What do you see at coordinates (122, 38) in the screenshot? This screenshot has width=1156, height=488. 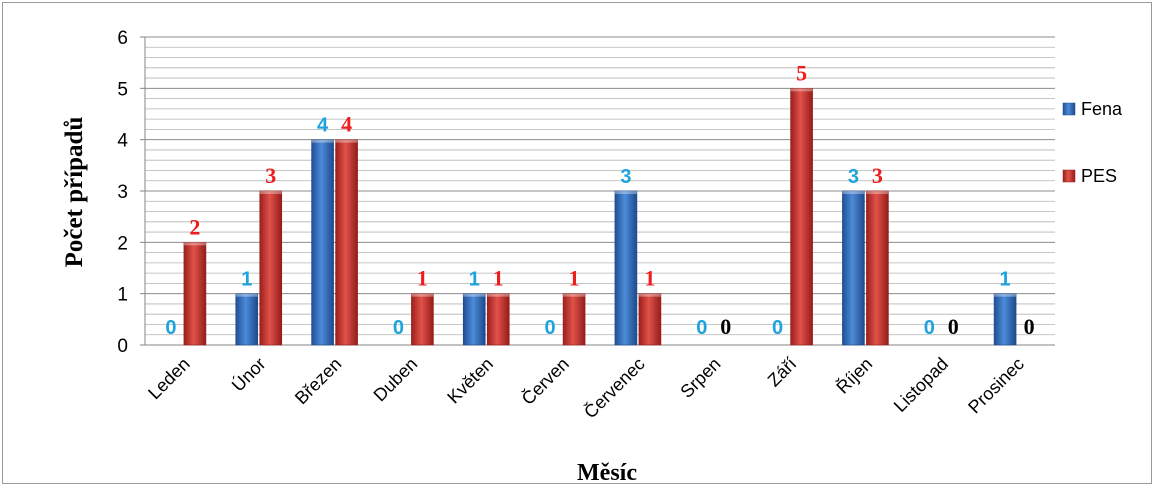 I see `y-tick-label: 6` at bounding box center [122, 38].